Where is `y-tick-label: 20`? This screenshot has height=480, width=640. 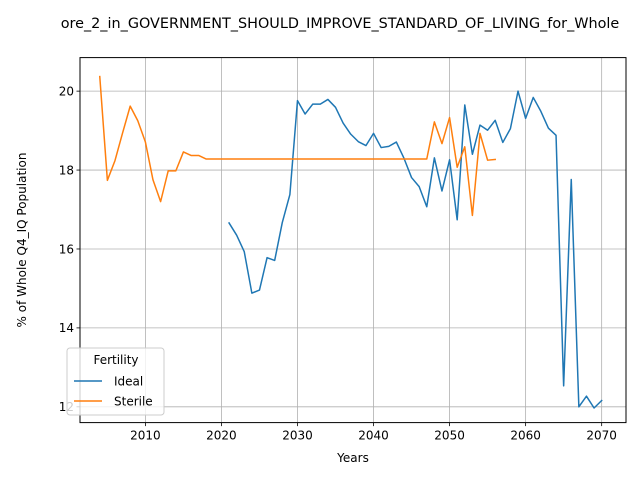
y-tick-label: 20 is located at coordinates (66, 91).